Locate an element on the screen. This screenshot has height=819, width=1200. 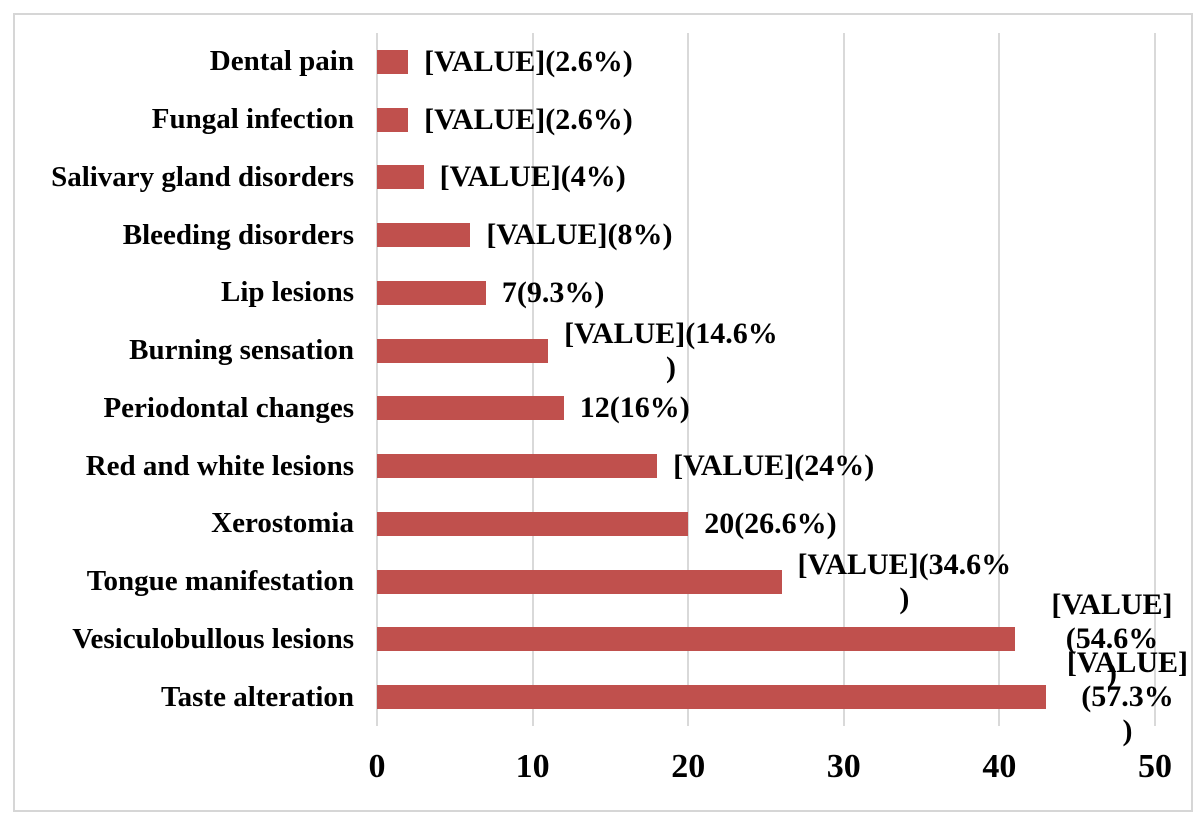
category-label: Tongue manifestation is located at coordinates (220, 581).